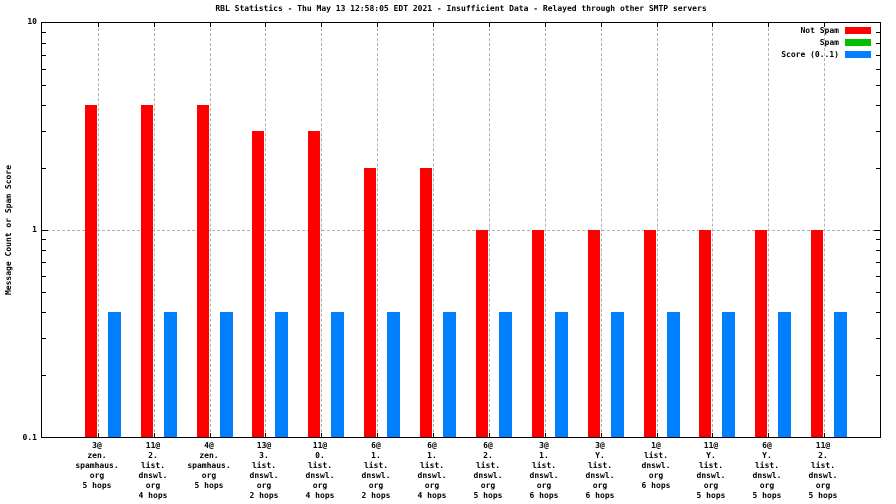  Describe the element at coordinates (488, 470) in the screenshot. I see `x-tick-label: 6@ 2. list. dnswl. org 5 hops` at that location.